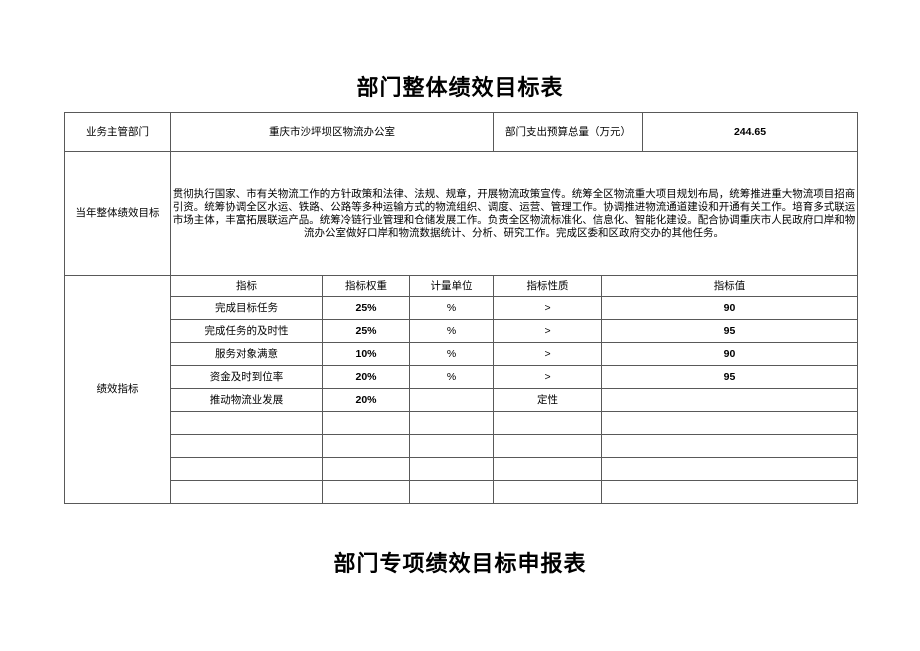  Describe the element at coordinates (246, 308) in the screenshot. I see `indicator-name: 完成目标任务` at that location.